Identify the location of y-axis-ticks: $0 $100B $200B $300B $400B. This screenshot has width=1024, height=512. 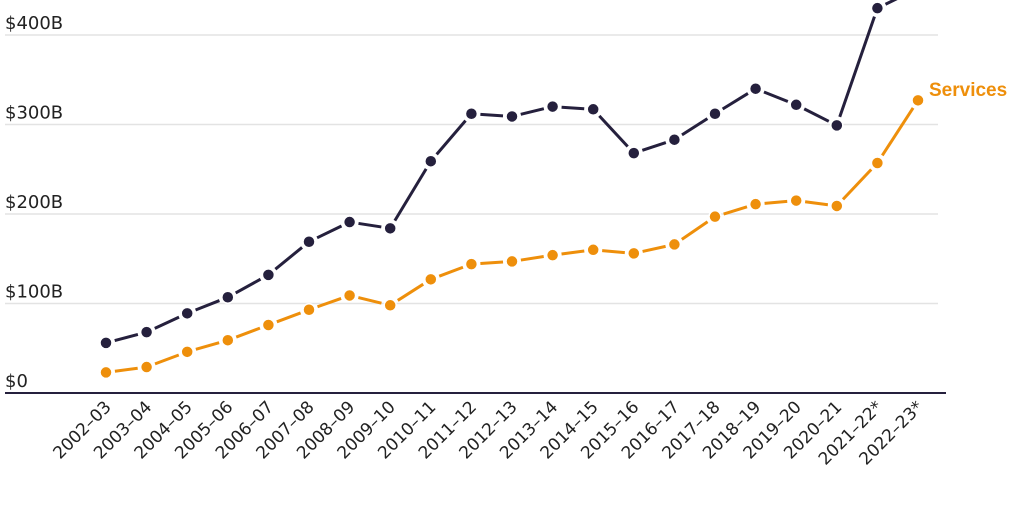
(34, 202).